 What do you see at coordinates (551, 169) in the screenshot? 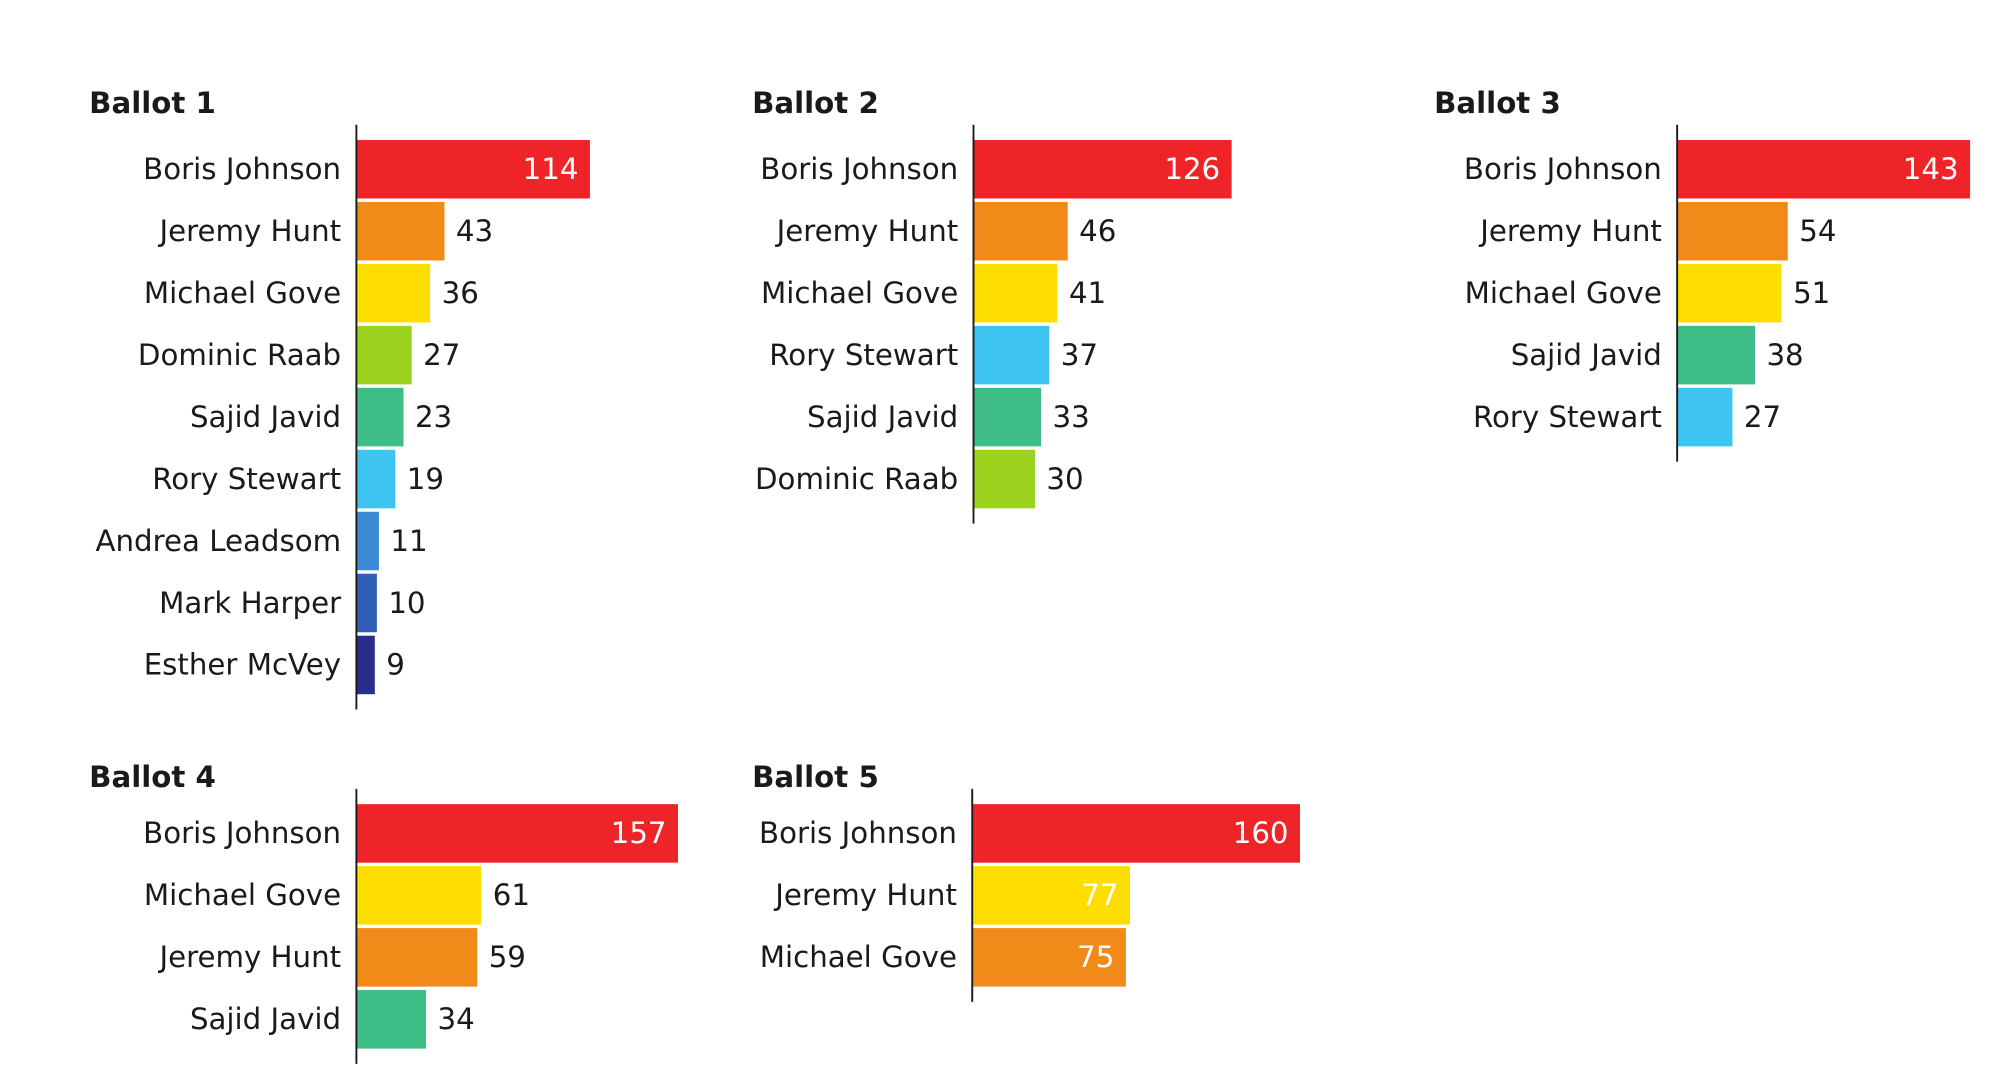
I see `value-label: 114` at bounding box center [551, 169].